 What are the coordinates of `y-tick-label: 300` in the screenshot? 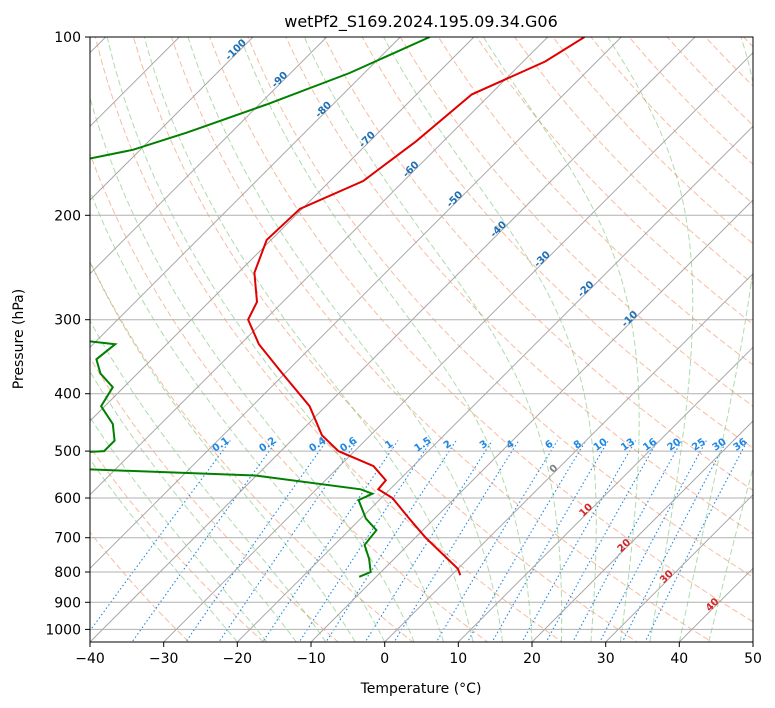 It's located at (67, 321).